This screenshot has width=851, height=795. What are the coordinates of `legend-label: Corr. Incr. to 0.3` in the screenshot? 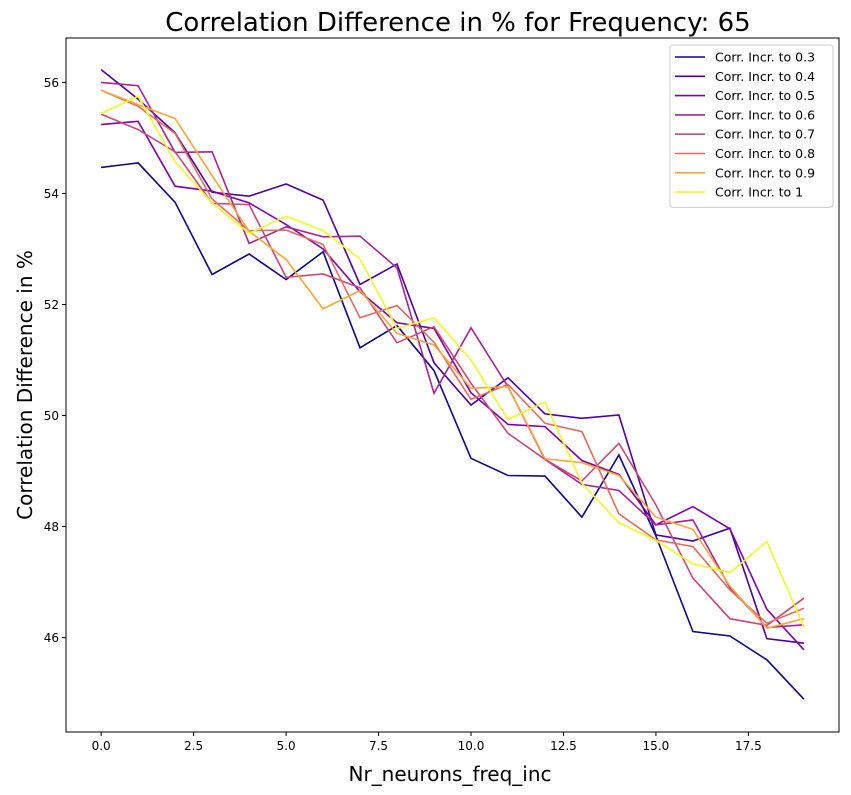 It's located at (765, 57).